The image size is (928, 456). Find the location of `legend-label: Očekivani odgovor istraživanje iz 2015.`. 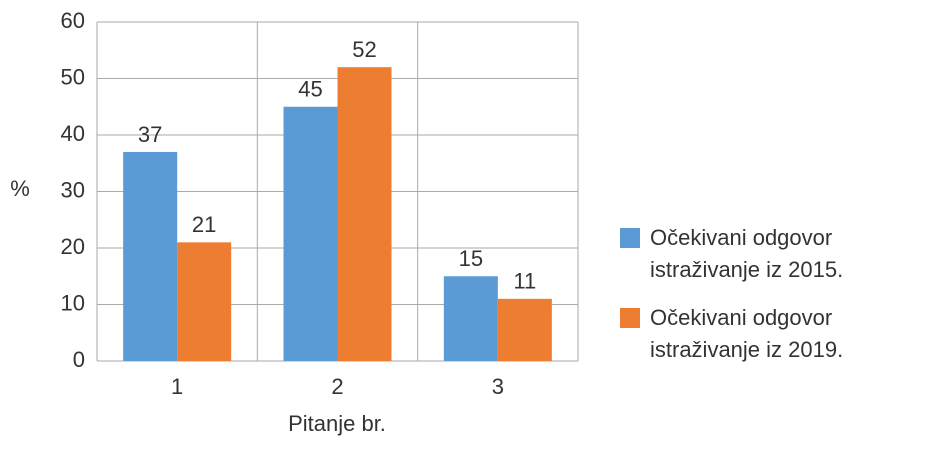

legend-label: Očekivani odgovor istraživanje iz 2015. is located at coordinates (747, 253).